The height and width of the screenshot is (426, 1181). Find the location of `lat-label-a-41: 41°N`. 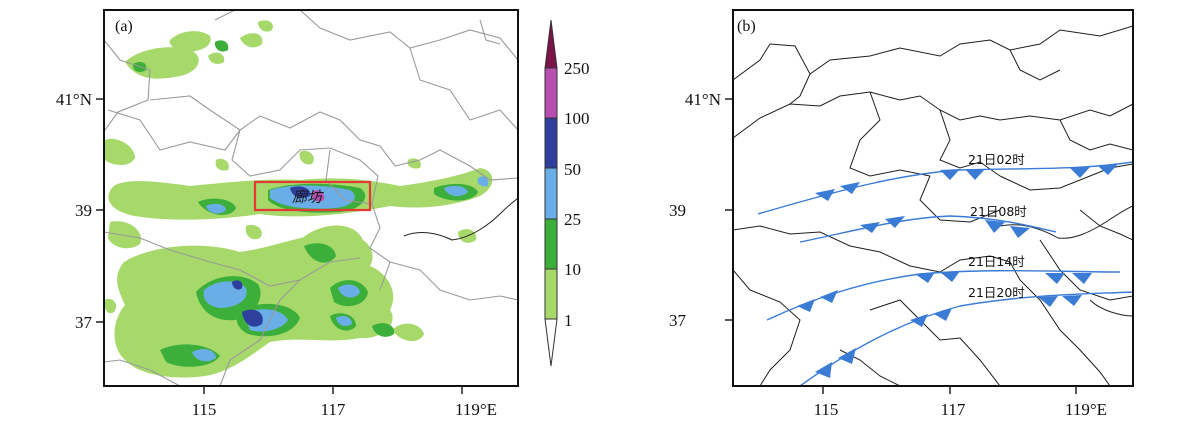

lat-label-a-41: 41°N is located at coordinates (74, 99).